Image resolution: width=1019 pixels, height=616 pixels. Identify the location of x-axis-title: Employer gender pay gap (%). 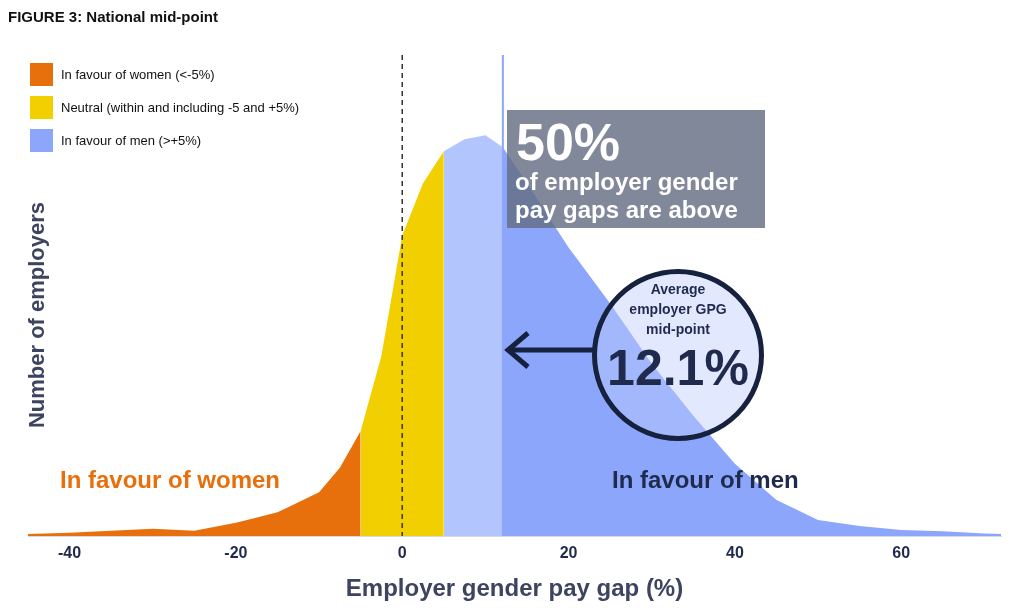
(514, 588).